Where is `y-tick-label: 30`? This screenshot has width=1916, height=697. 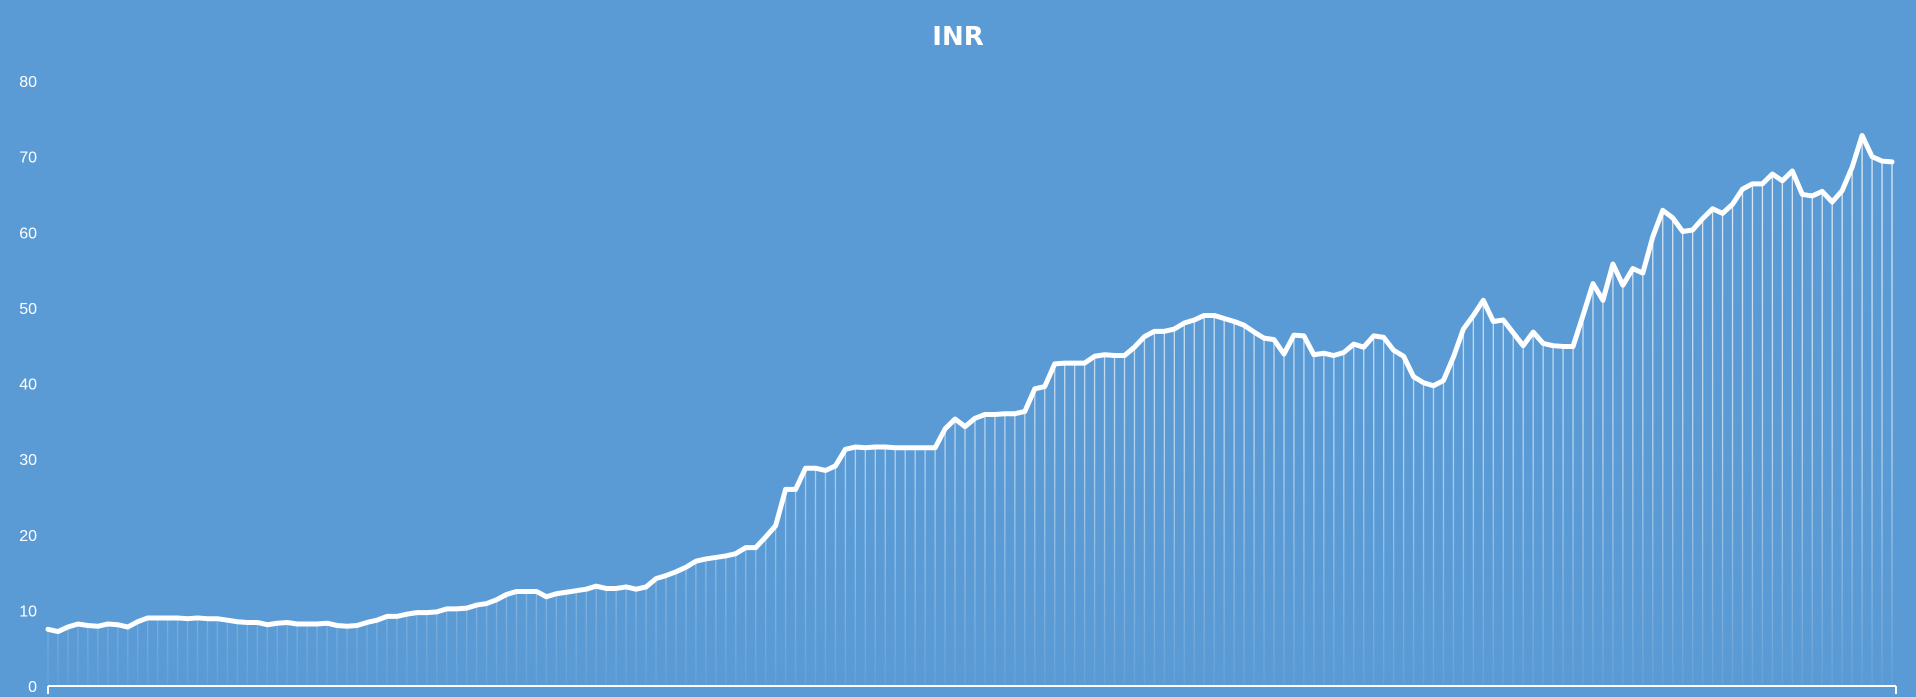
y-tick-label: 30 is located at coordinates (28, 460).